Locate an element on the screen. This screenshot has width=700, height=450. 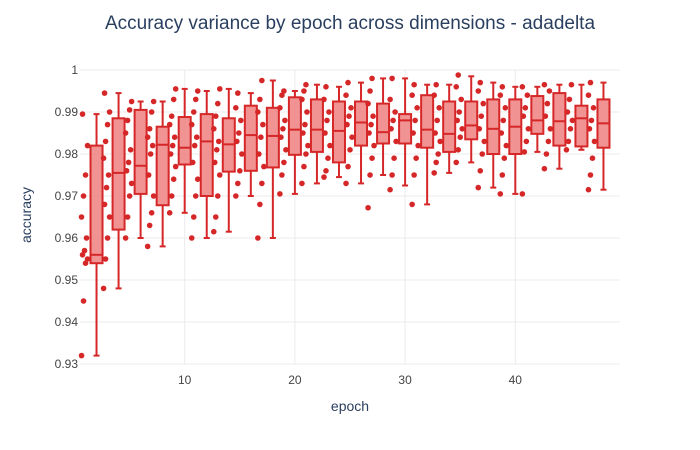
y-tick-labels: 0.93 0.94 0.95 0.96 0.97 0.98 0.99 1 is located at coordinates (67, 217).